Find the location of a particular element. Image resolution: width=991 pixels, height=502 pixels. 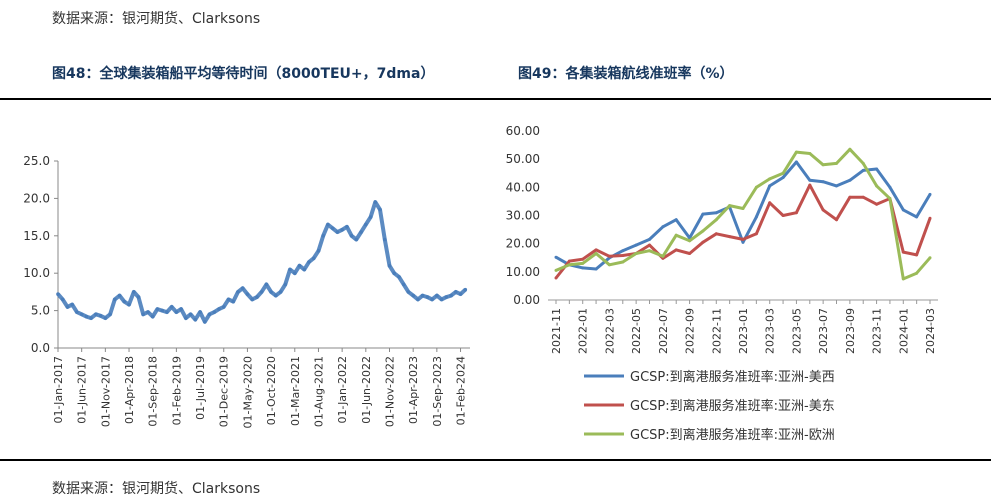

x-tick-label: 01-Oct-2020 is located at coordinates (271, 390).